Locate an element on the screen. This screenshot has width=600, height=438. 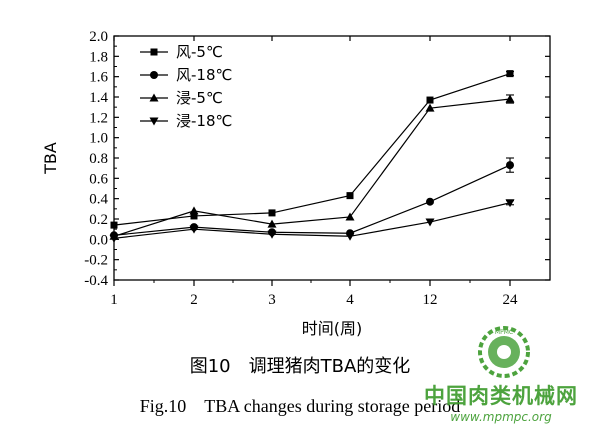
x-tick-label: 2 is located at coordinates (194, 300).